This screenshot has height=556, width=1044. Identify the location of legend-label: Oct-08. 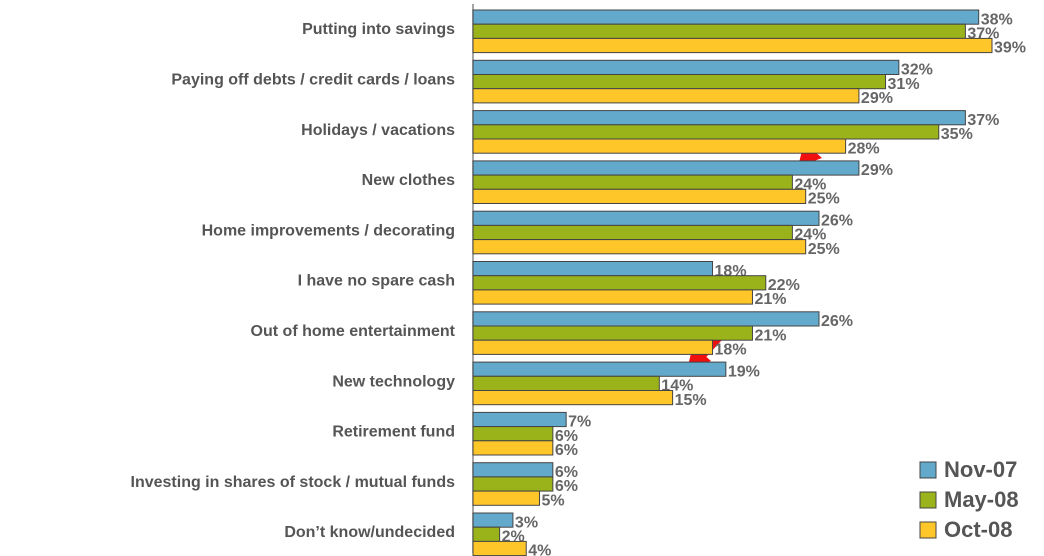
(978, 529).